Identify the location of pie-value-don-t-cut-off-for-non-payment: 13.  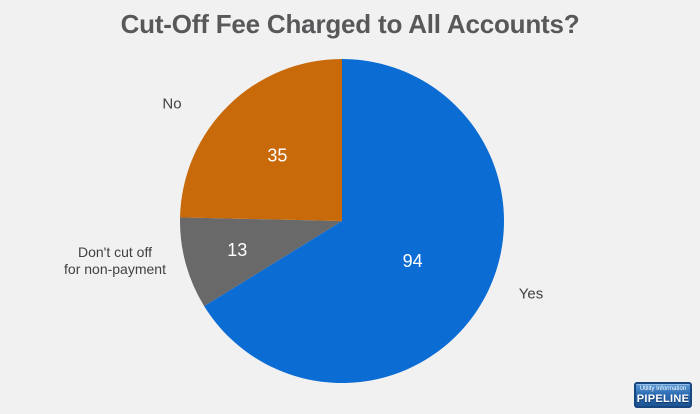
(237, 250).